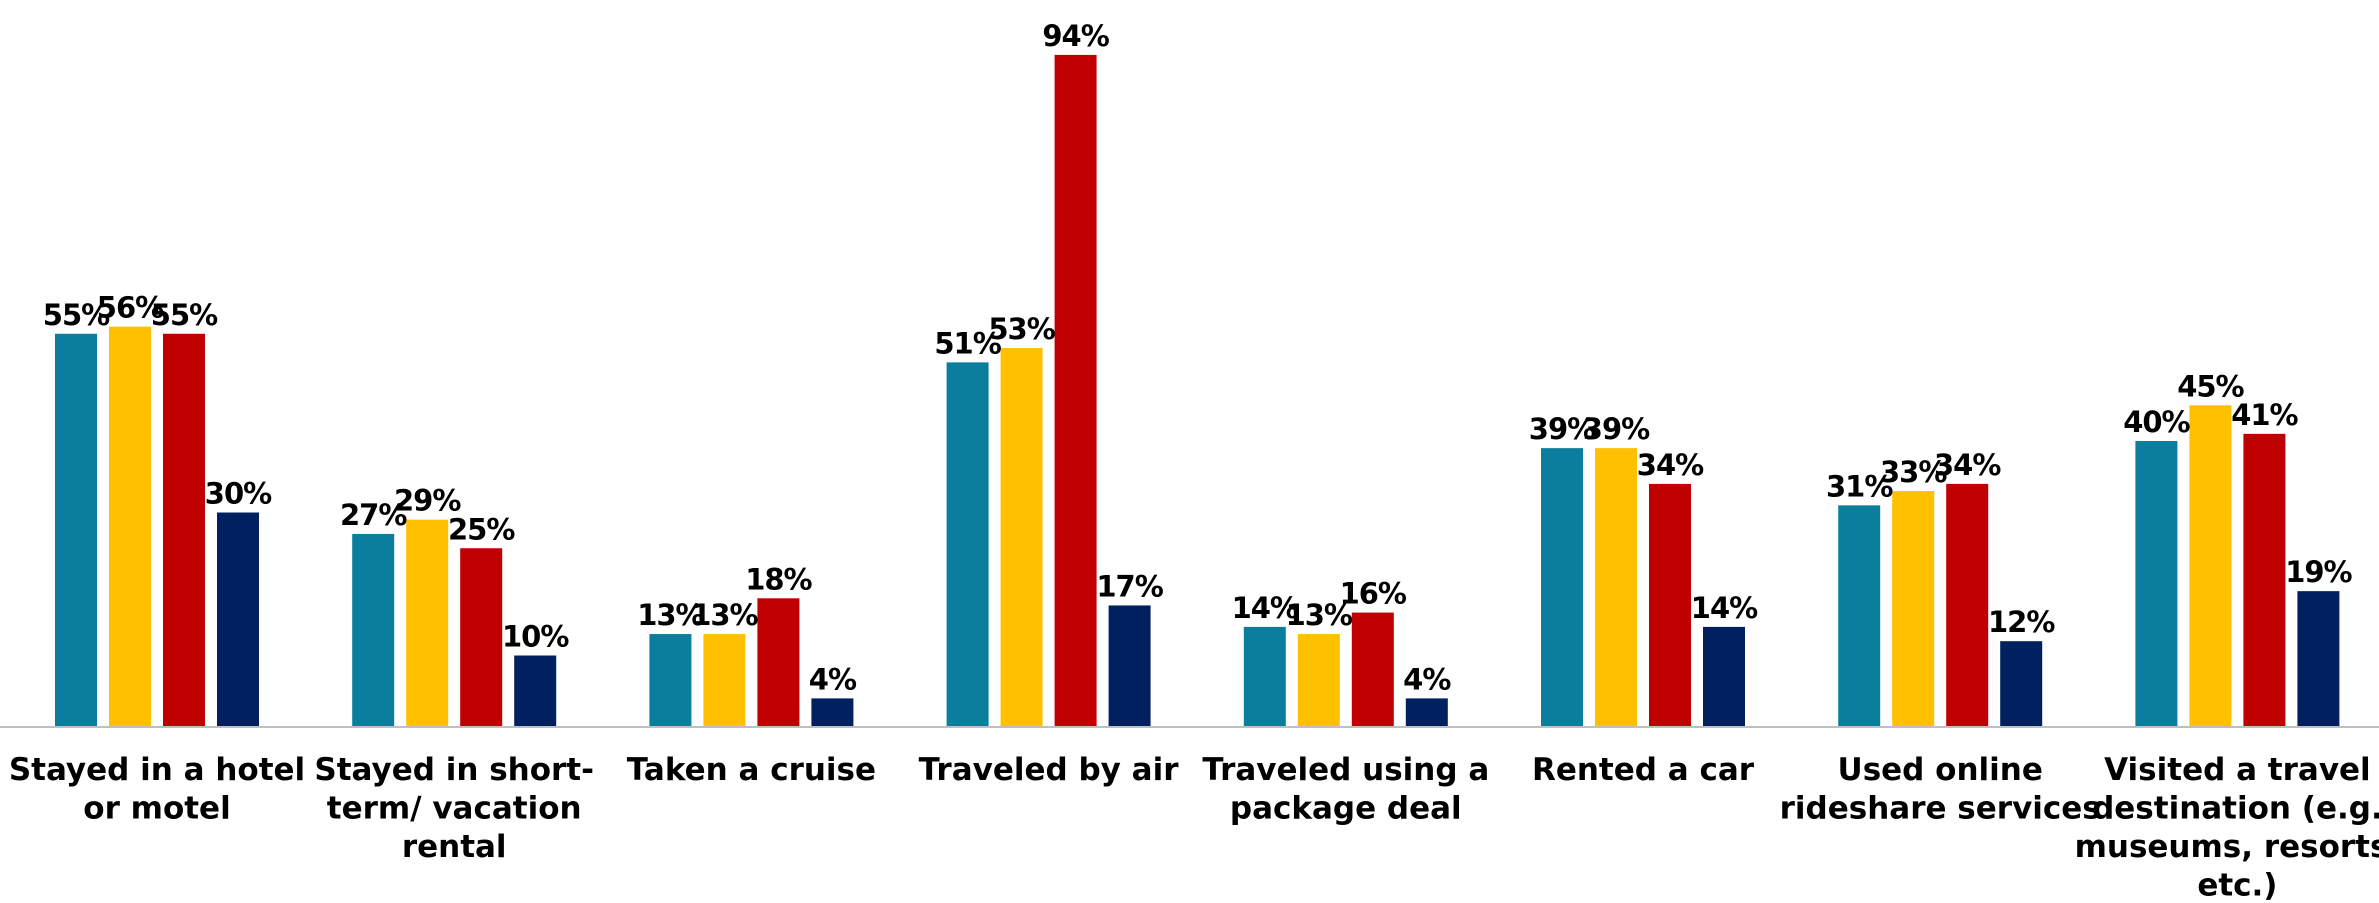 This screenshot has height=903, width=2379. Describe the element at coordinates (373, 515) in the screenshot. I see `data-label-1-0: 27%` at that location.